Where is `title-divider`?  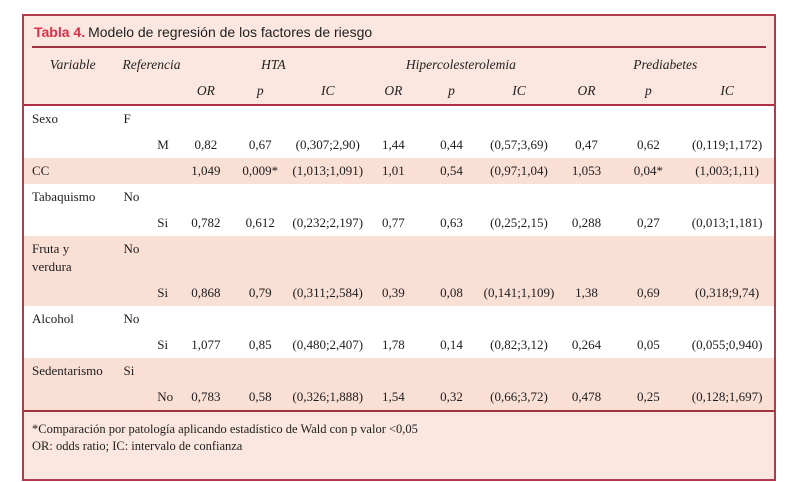 title-divider is located at coordinates (399, 47).